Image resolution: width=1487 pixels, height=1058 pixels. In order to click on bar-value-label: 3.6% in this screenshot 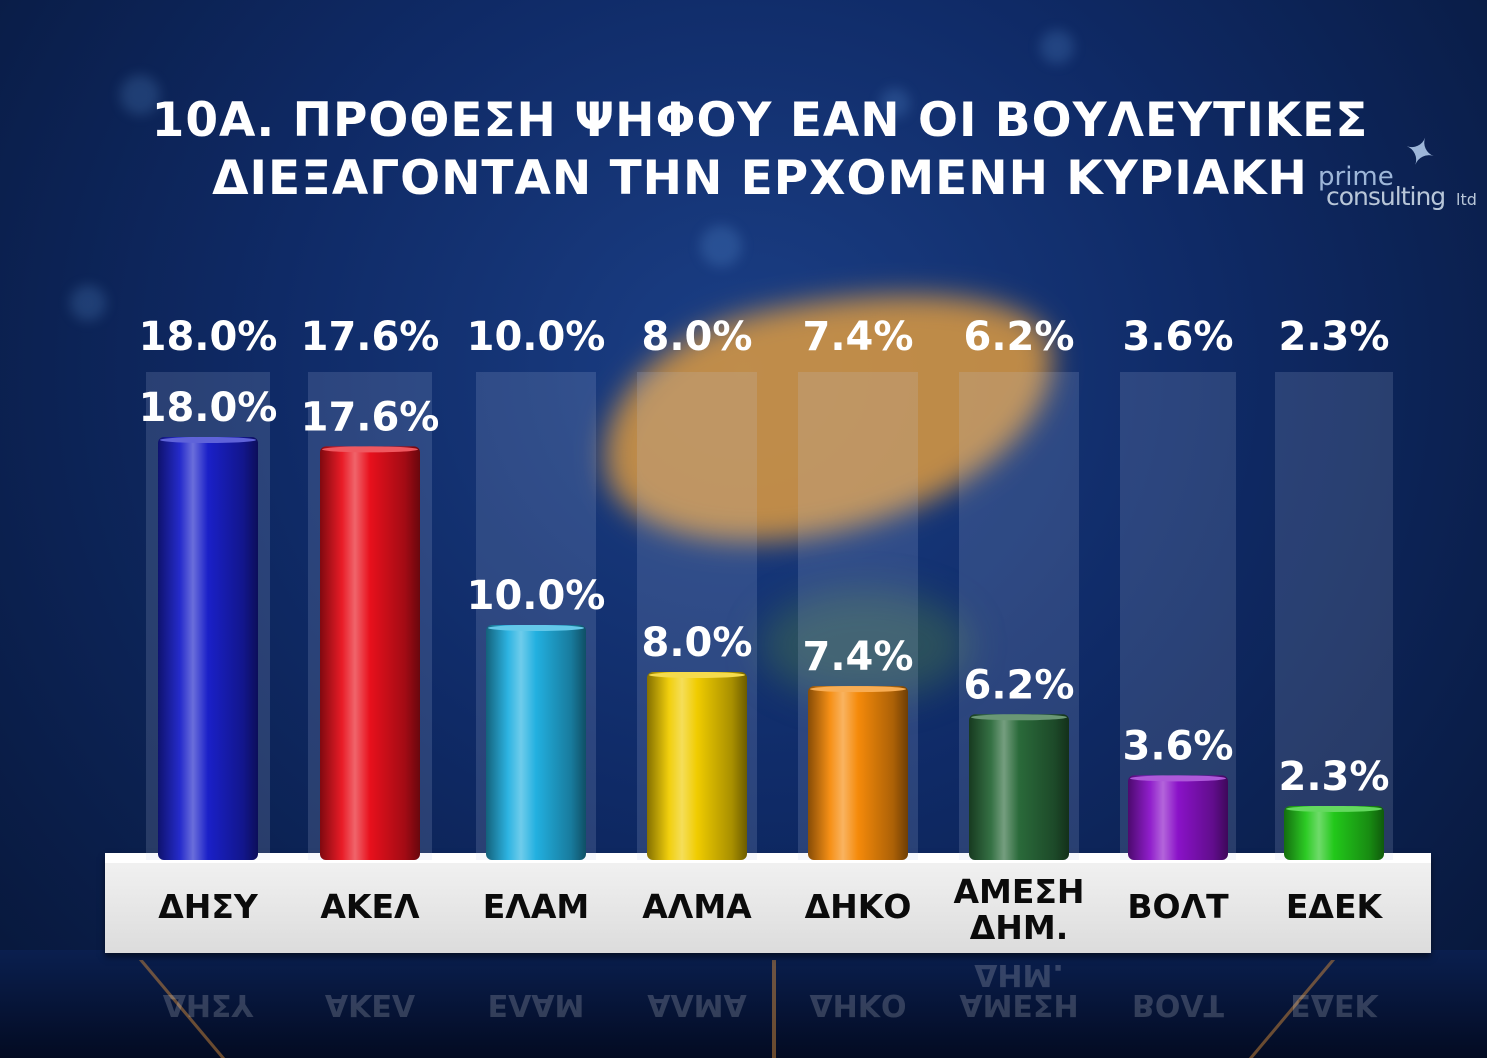, I will do `click(1178, 746)`.